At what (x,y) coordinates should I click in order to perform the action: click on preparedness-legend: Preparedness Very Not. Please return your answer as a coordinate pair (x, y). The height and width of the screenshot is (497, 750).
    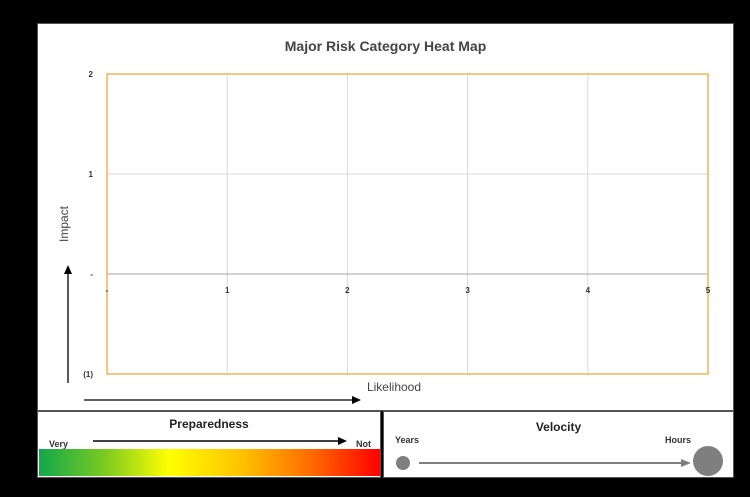
    Looking at the image, I should click on (209, 444).